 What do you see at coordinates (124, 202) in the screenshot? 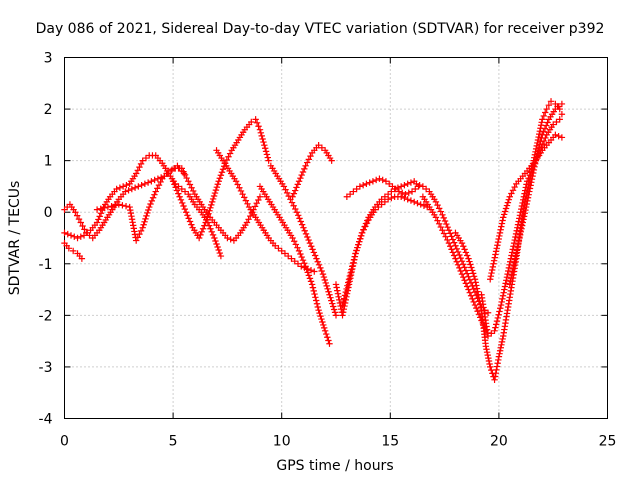
I see `series-track-b` at bounding box center [124, 202].